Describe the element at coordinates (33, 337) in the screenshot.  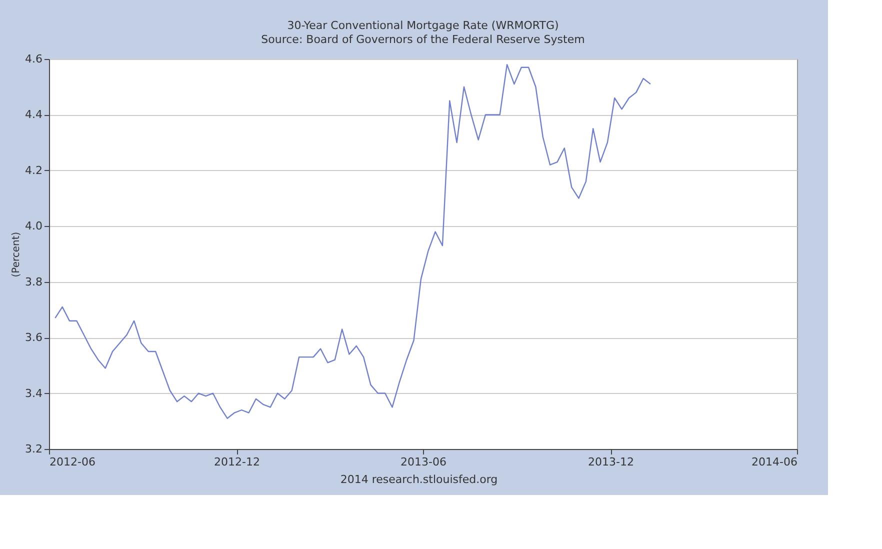
I see `y-tick-label: 3.6` at that location.